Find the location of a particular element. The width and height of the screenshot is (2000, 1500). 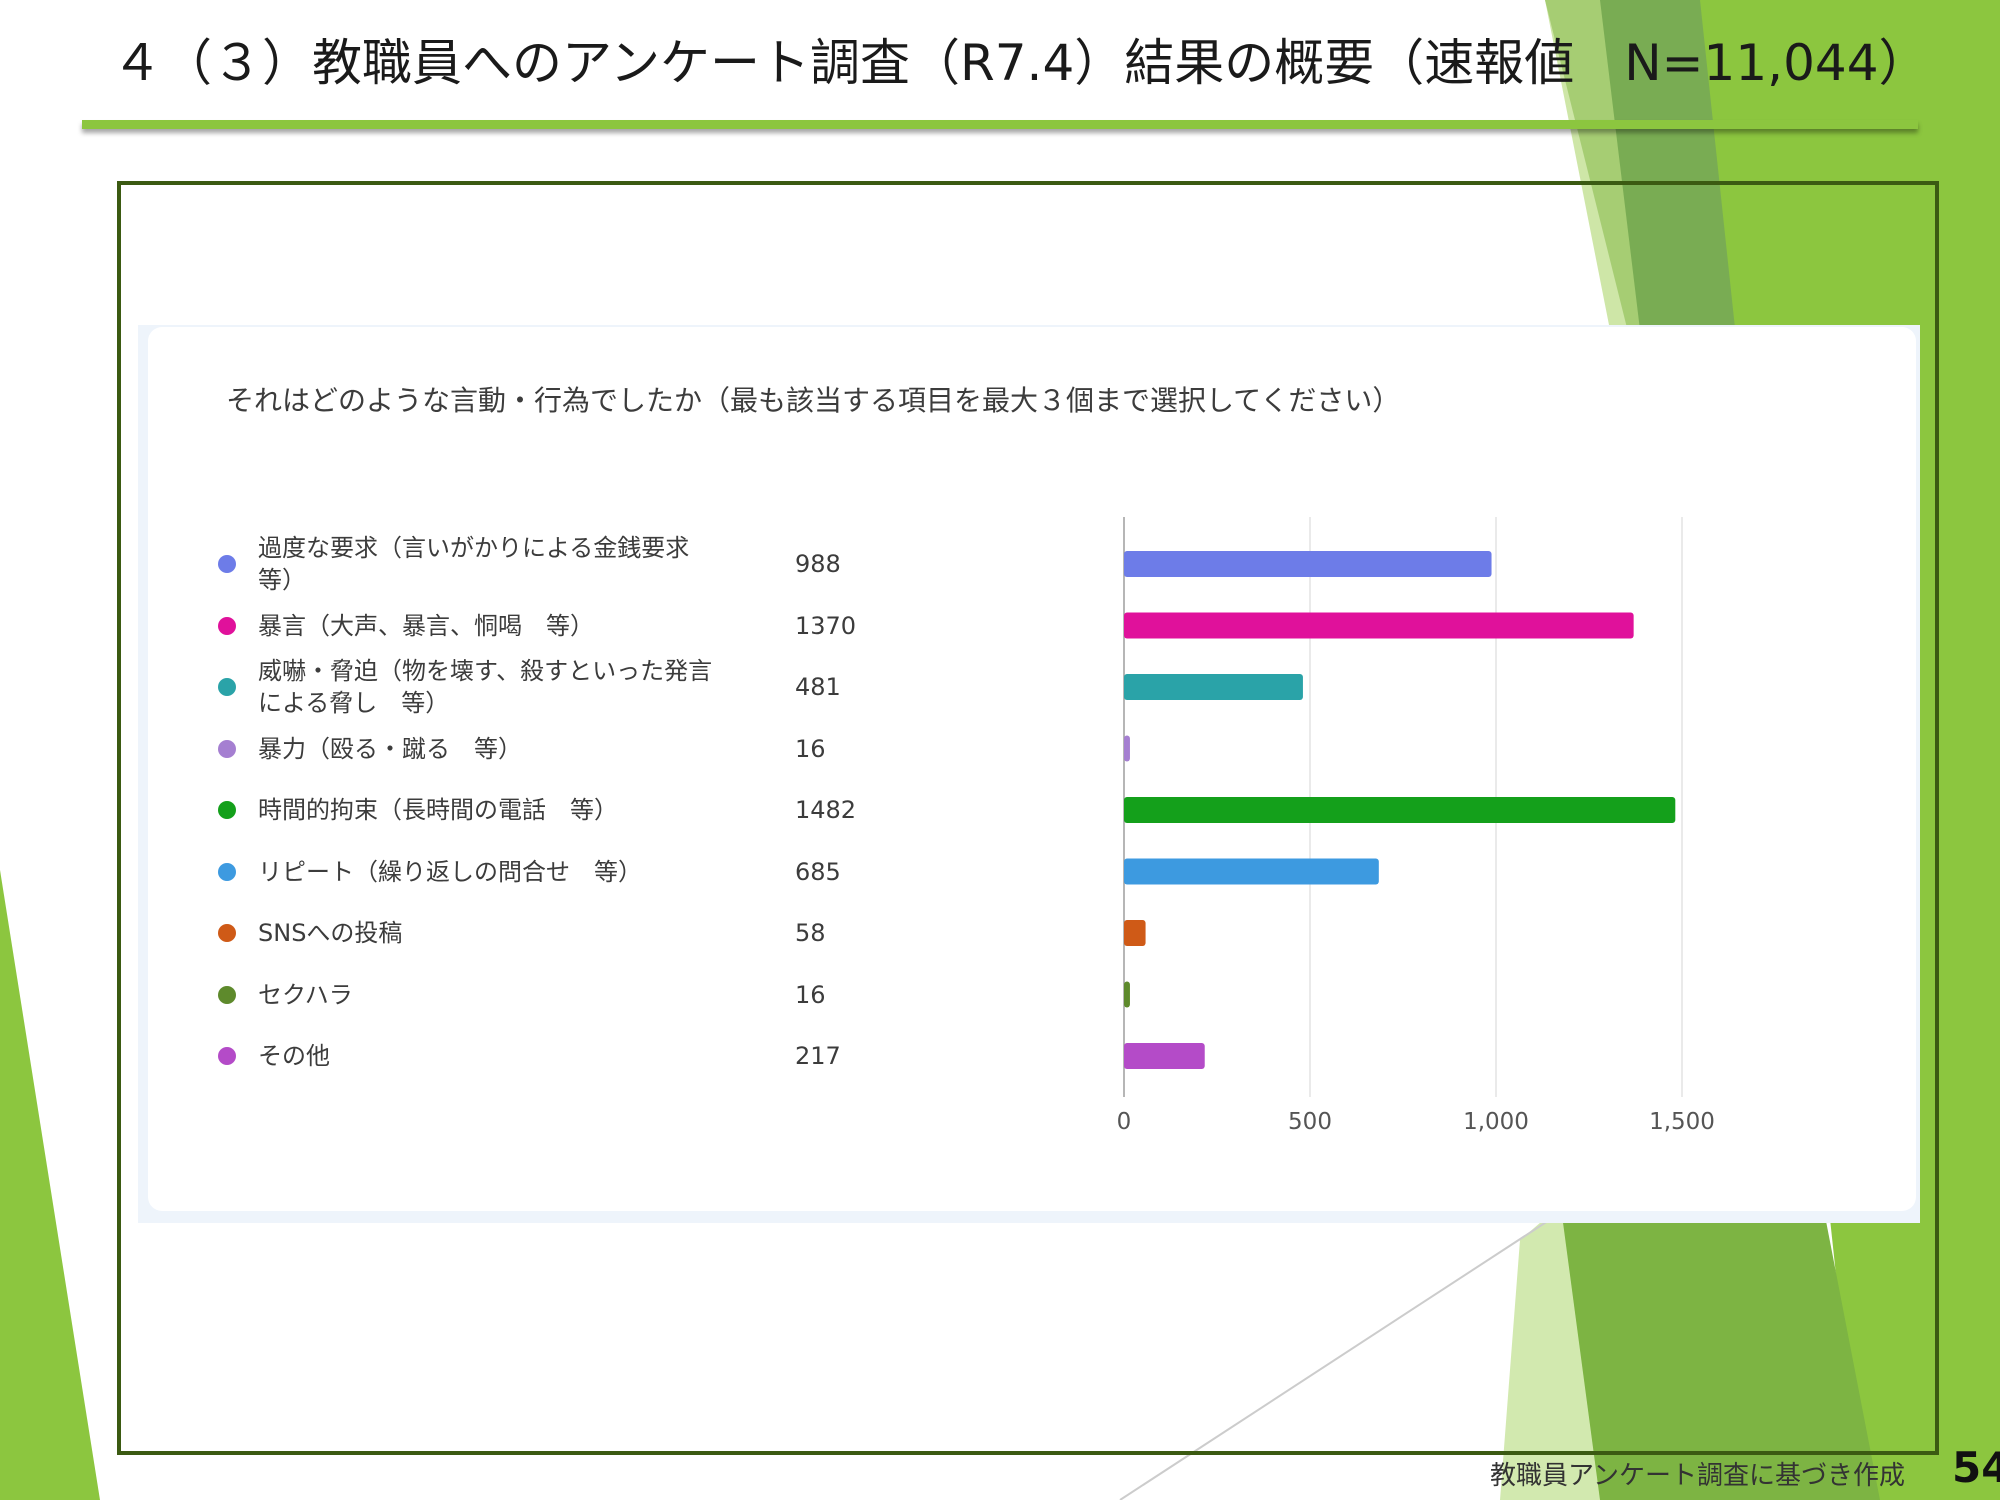

data-value-label: 1482 is located at coordinates (826, 810).